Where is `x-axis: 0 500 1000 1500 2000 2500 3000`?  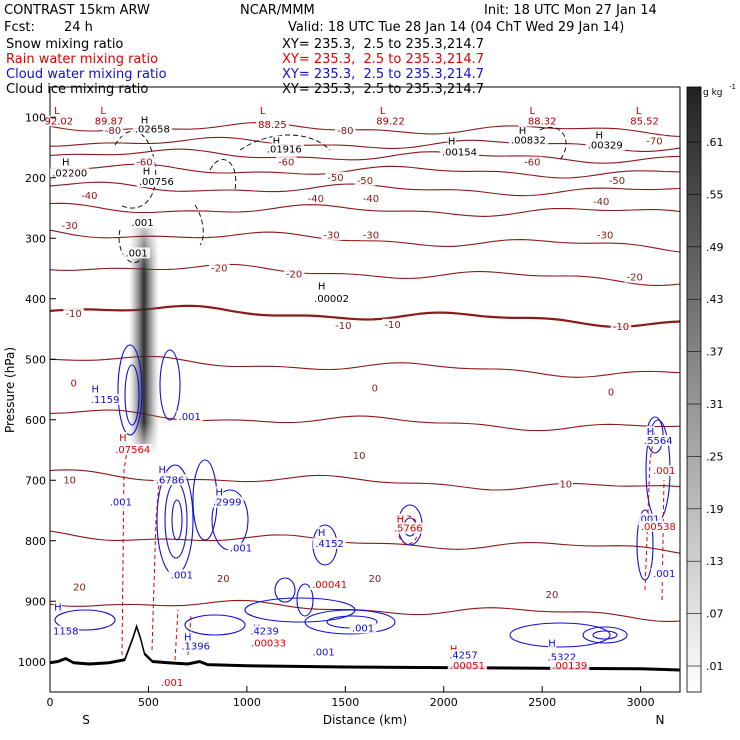 x-axis: 0 500 1000 1500 2000 2500 3000 is located at coordinates (351, 697).